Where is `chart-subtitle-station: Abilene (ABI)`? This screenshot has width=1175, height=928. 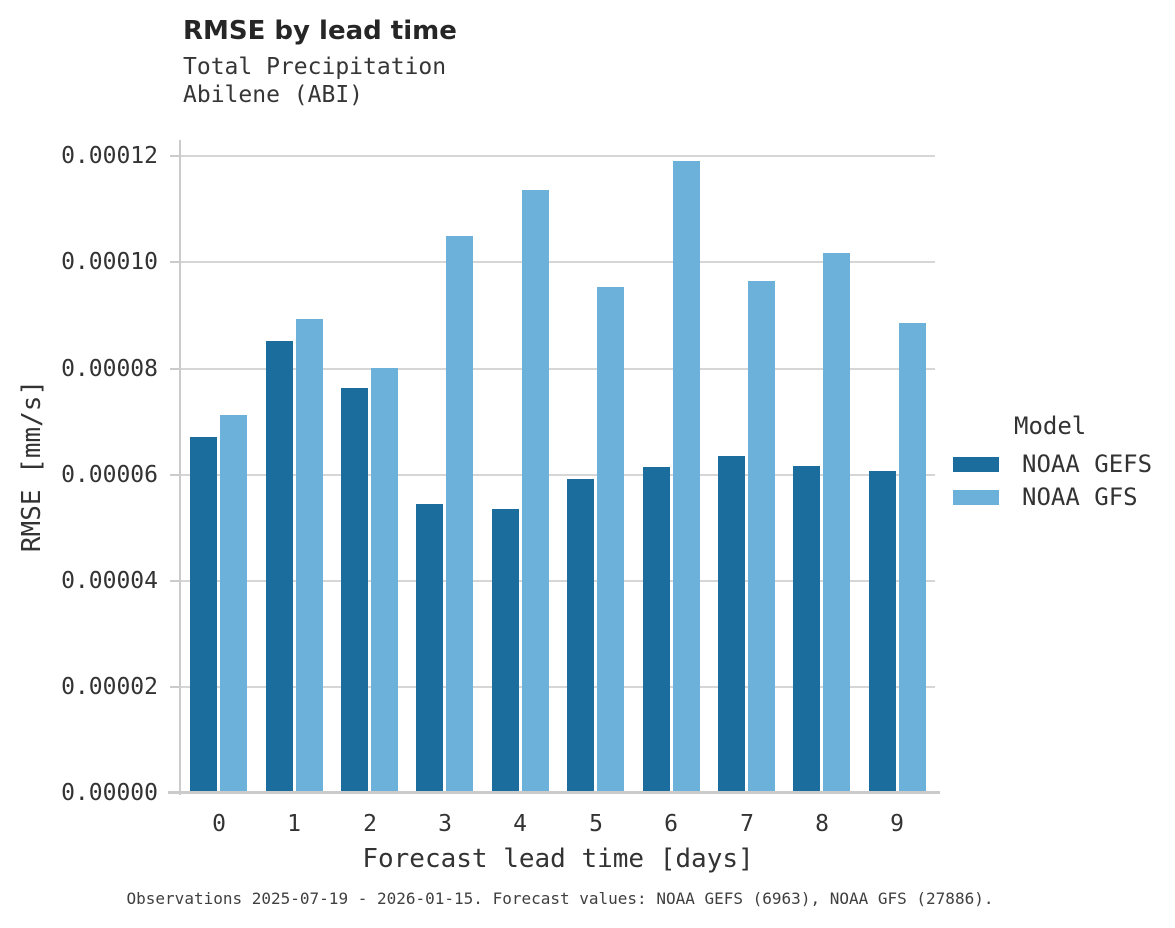
chart-subtitle-station: Abilene (ABI) is located at coordinates (273, 95).